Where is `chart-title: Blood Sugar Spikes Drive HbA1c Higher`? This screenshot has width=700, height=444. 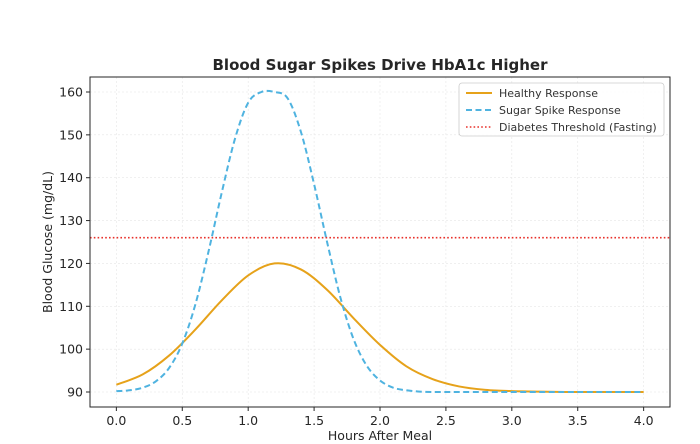 chart-title: Blood Sugar Spikes Drive HbA1c Higher is located at coordinates (381, 65).